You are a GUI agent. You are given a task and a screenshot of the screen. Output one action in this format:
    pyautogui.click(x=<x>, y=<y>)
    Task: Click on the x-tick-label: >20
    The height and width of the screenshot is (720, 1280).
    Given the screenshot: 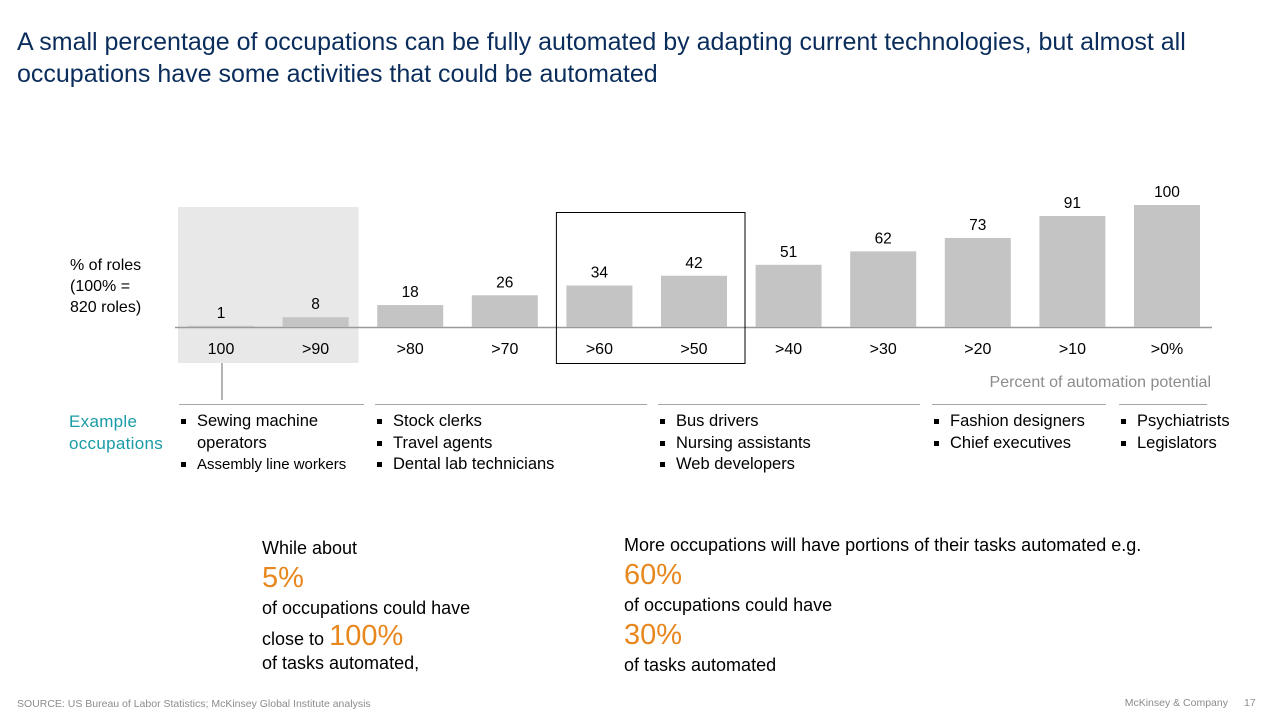 What is the action you would take?
    pyautogui.click(x=977, y=349)
    